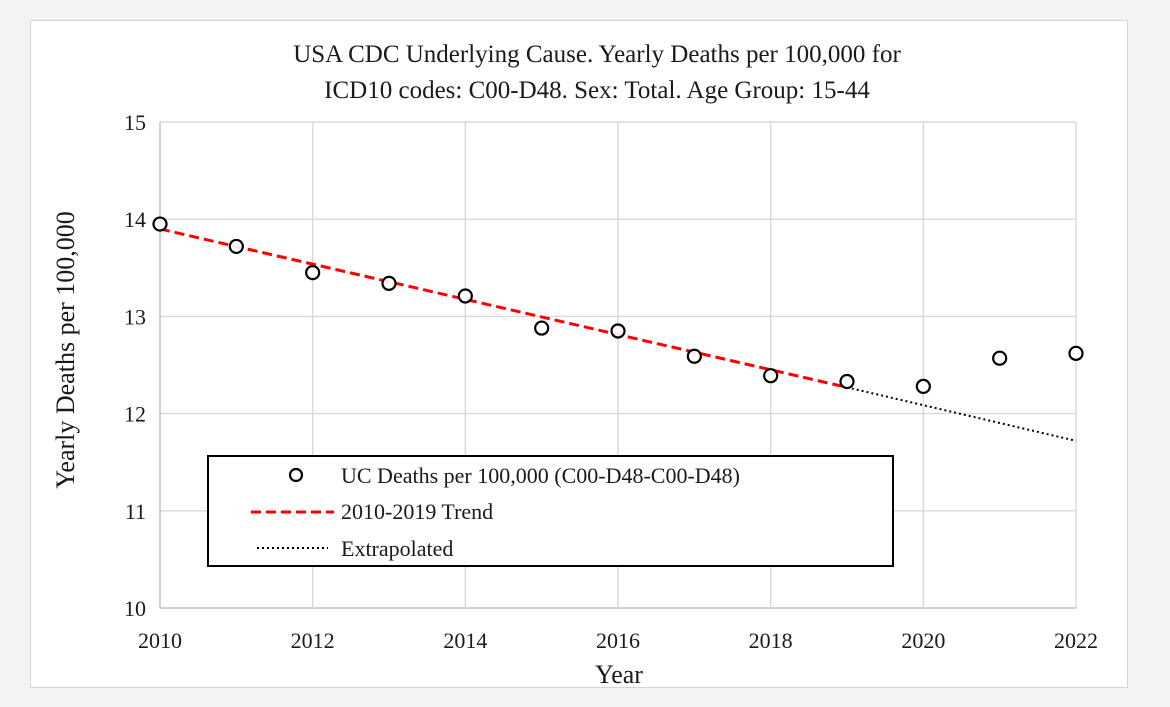 This screenshot has width=1170, height=707. I want to click on data-point-2019, so click(847, 381).